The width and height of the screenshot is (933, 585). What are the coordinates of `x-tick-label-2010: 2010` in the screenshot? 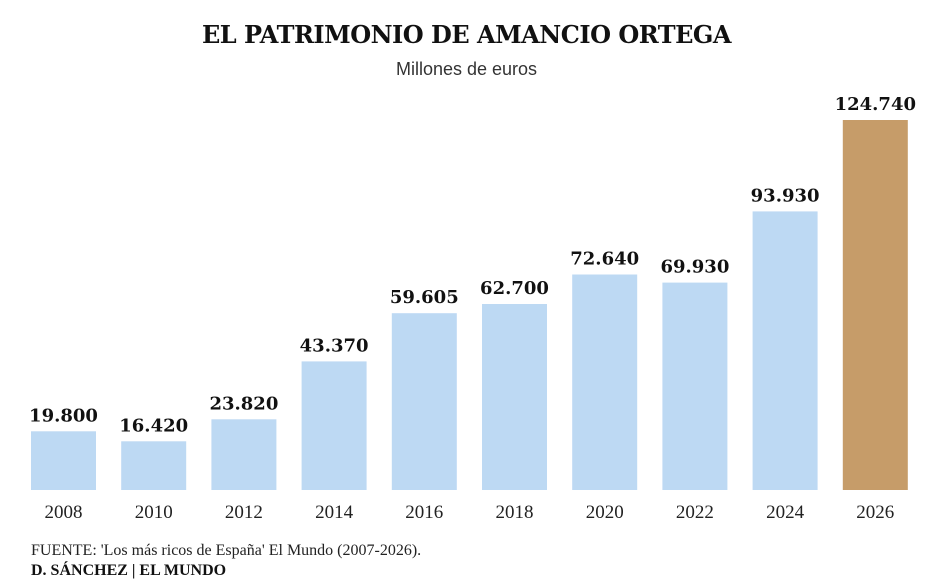 It's located at (154, 512).